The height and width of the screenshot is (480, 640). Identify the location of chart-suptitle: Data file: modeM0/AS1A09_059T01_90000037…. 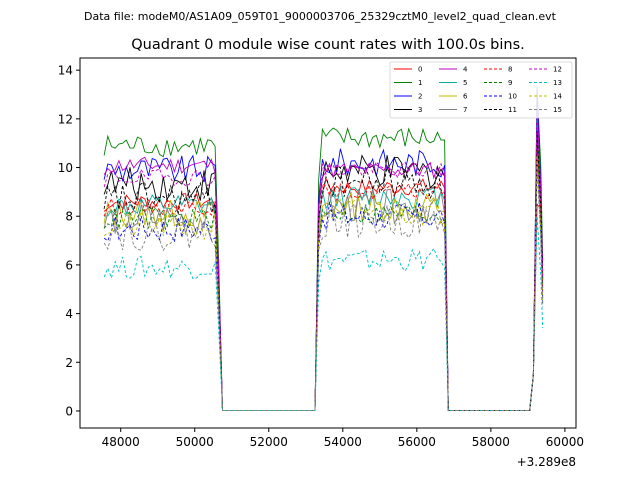
(320, 16).